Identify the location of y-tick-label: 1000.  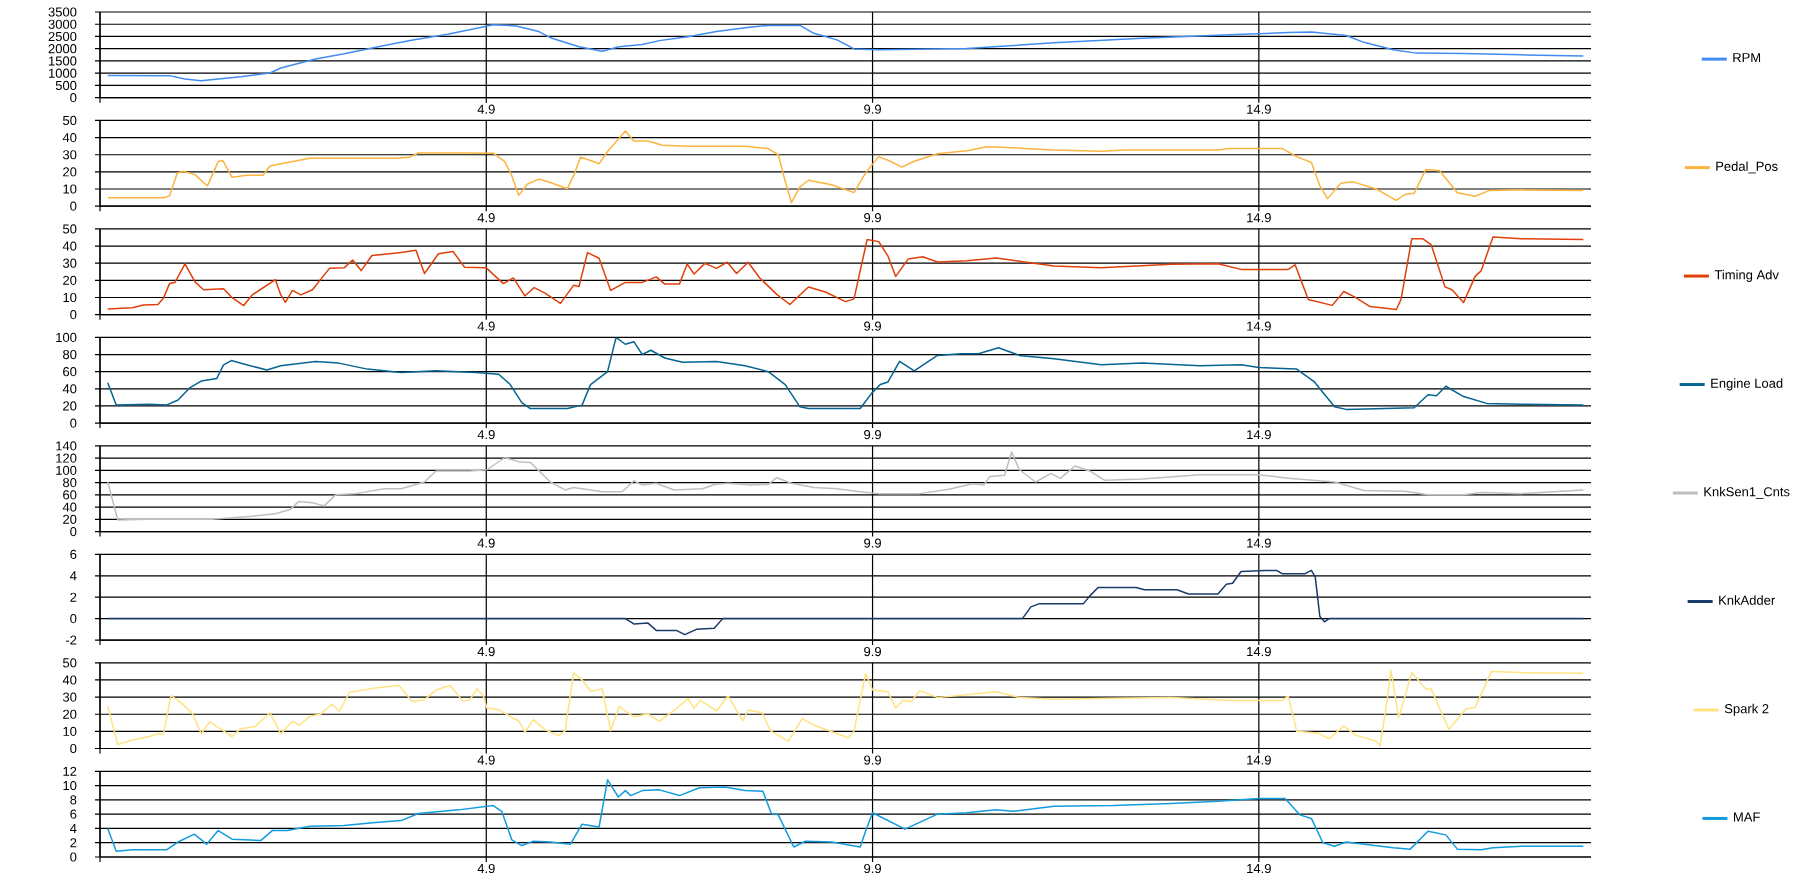
(63, 73).